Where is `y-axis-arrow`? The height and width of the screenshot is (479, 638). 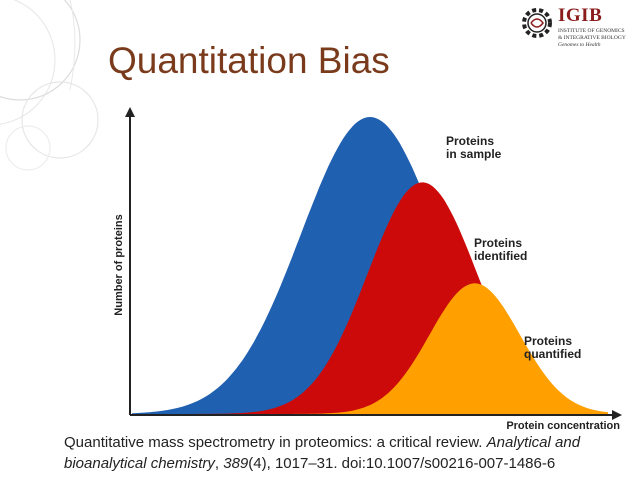 y-axis-arrow is located at coordinates (130, 112).